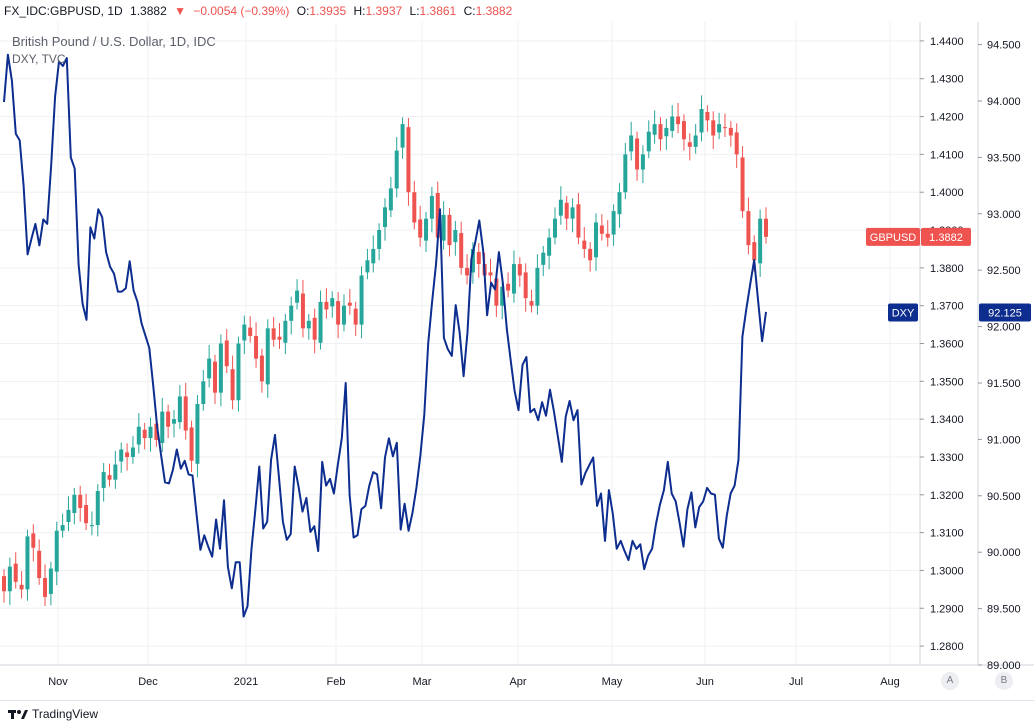 The height and width of the screenshot is (727, 1034). I want to click on auto-scale-a-button: A, so click(950, 681).